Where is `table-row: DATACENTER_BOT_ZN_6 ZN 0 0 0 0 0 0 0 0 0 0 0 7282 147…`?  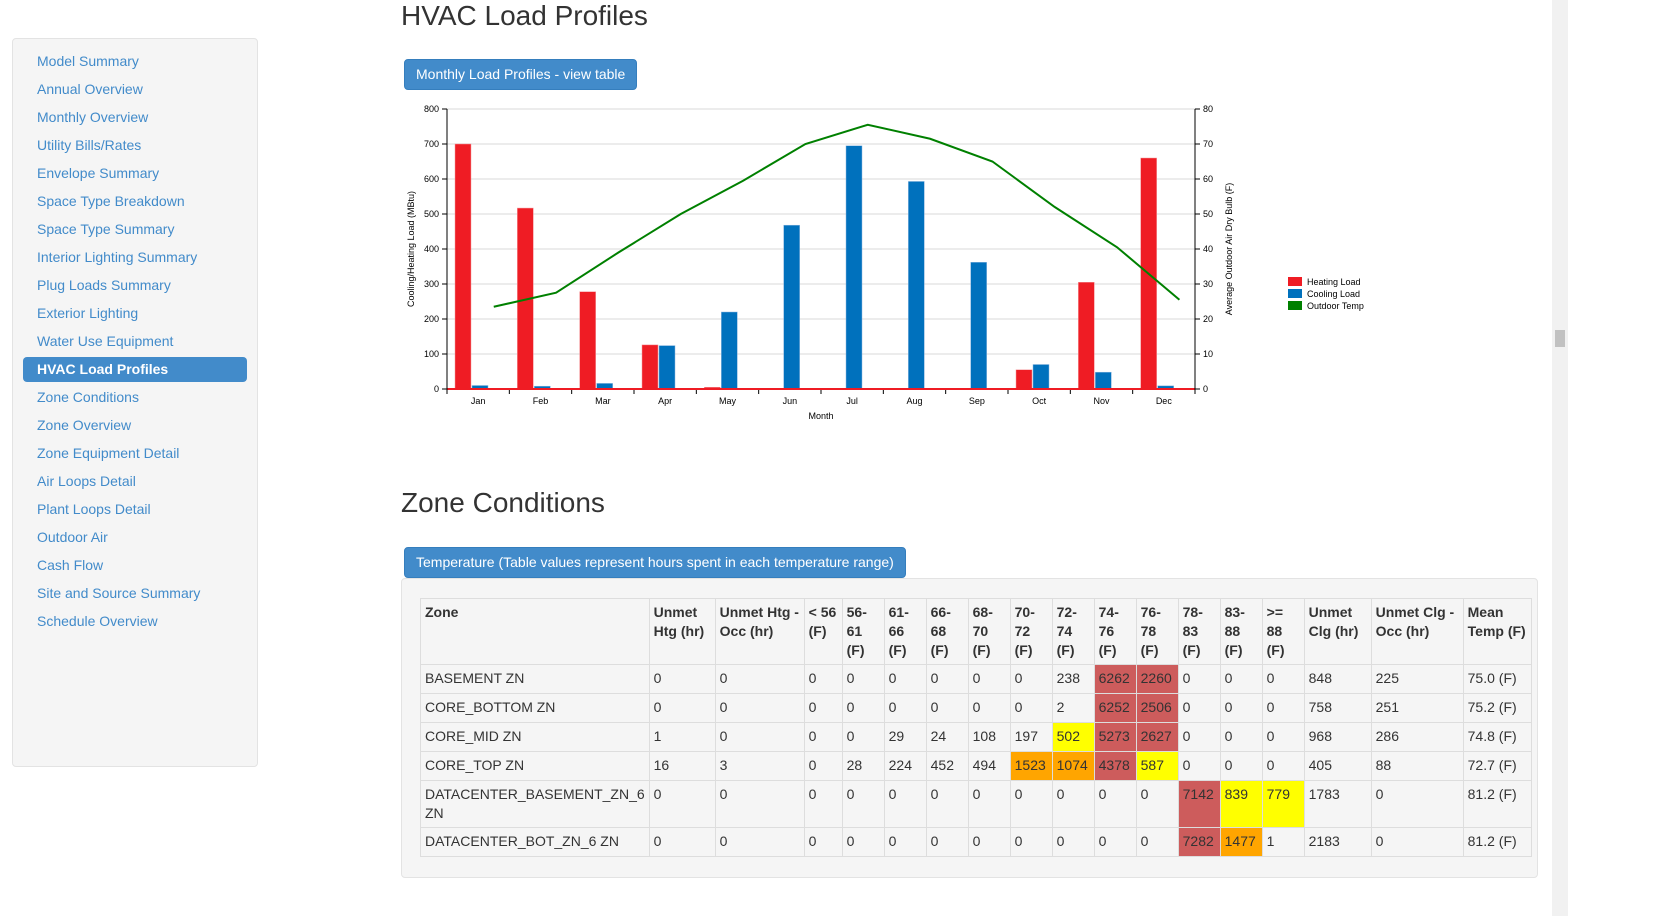 table-row: DATACENTER_BOT_ZN_6 ZN 0 0 0 0 0 0 0 0 0 0 0 7282 147… is located at coordinates (976, 842).